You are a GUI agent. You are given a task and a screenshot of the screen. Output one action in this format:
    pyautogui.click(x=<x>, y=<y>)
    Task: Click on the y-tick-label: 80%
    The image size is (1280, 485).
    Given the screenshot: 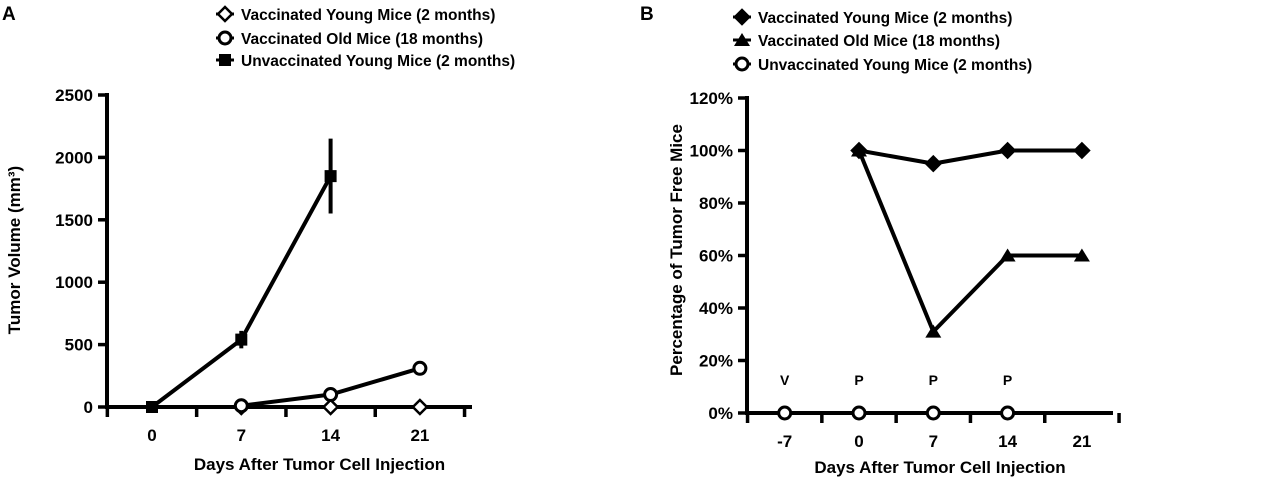 What is the action you would take?
    pyautogui.click(x=716, y=203)
    